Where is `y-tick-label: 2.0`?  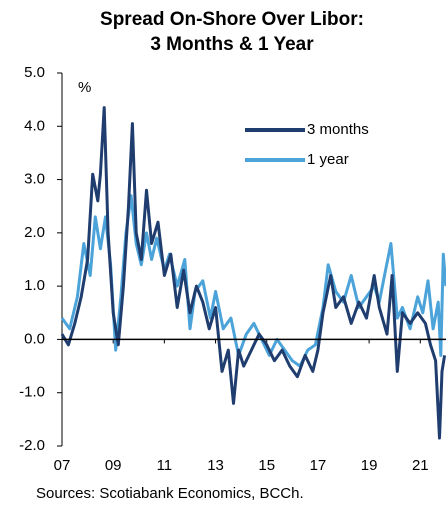
y-tick-label: 2.0 is located at coordinates (34, 232).